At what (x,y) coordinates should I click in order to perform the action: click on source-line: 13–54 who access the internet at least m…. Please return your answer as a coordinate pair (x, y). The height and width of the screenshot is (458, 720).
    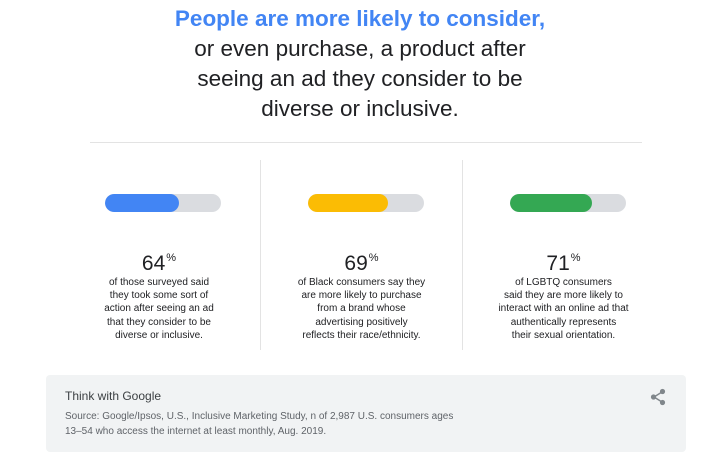
    Looking at the image, I should click on (196, 431).